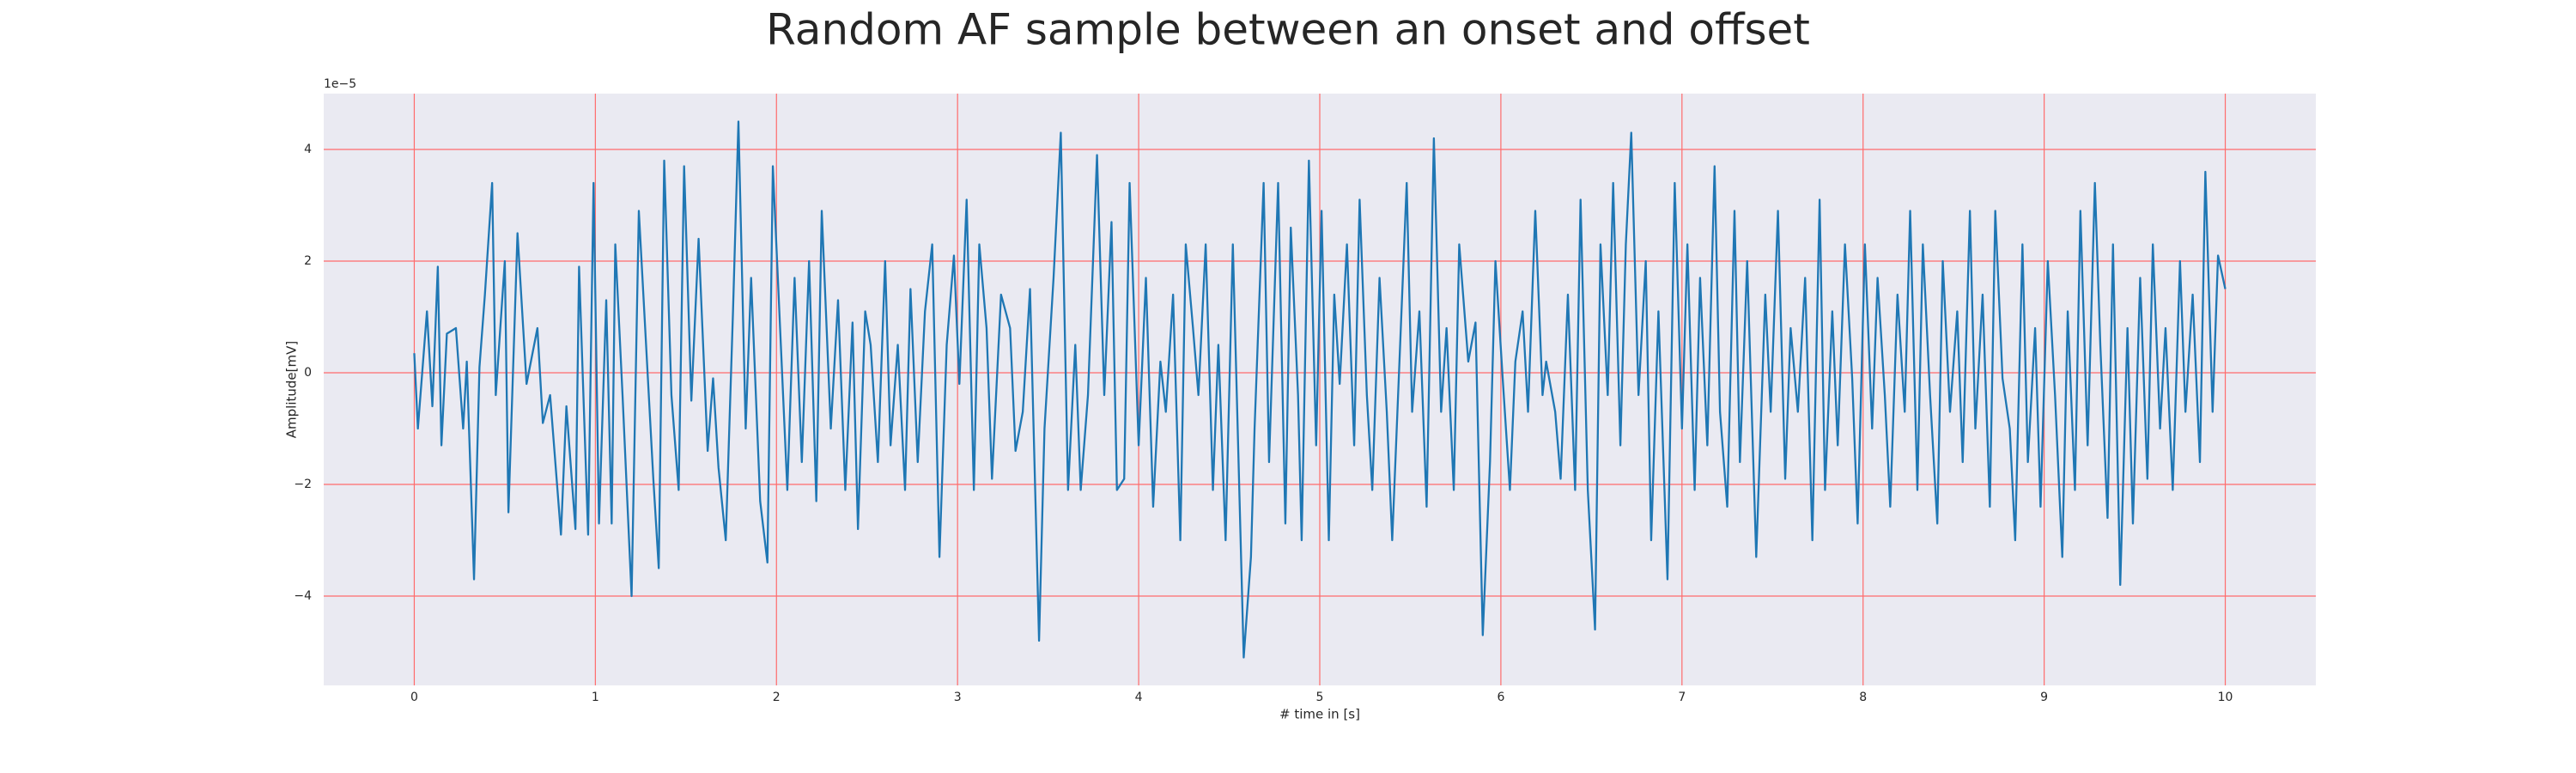 This screenshot has height=773, width=2576. I want to click on x-tick-label: 10, so click(2225, 697).